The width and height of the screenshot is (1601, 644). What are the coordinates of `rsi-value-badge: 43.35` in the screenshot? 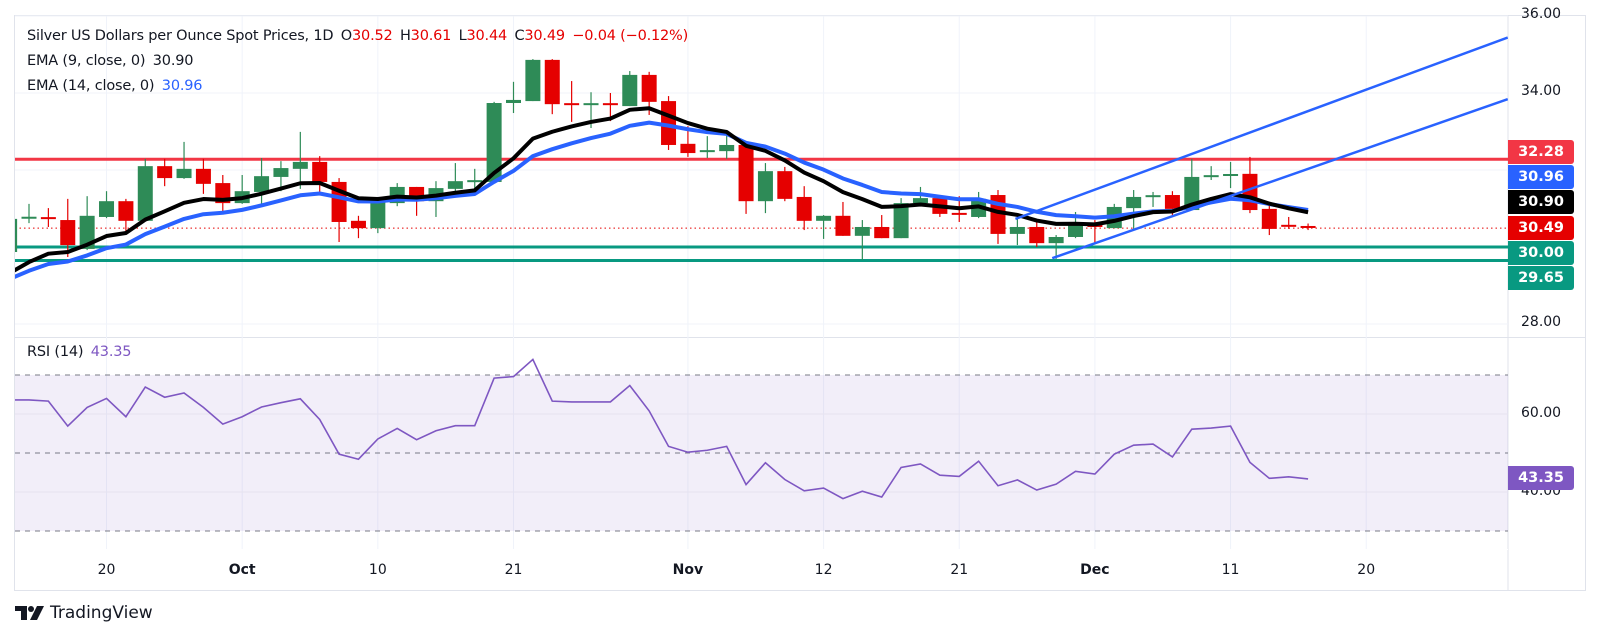 It's located at (1541, 478).